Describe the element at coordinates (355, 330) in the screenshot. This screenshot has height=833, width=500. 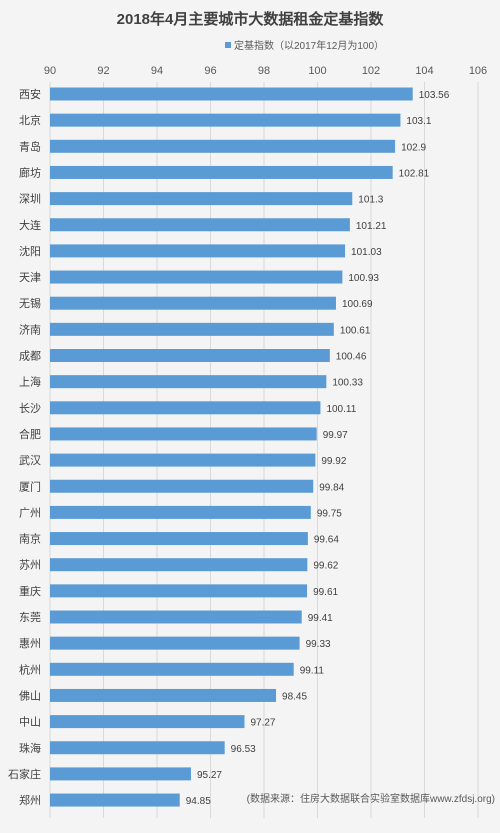
I see `value-label: 100.61` at that location.